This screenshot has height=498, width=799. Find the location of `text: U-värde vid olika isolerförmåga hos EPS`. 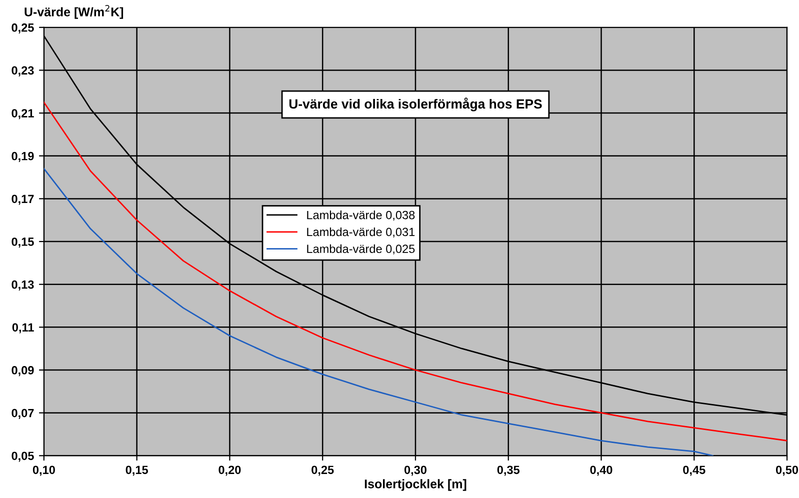

text: U-värde vid olika isolerförmåga hos EPS is located at coordinates (415, 105).